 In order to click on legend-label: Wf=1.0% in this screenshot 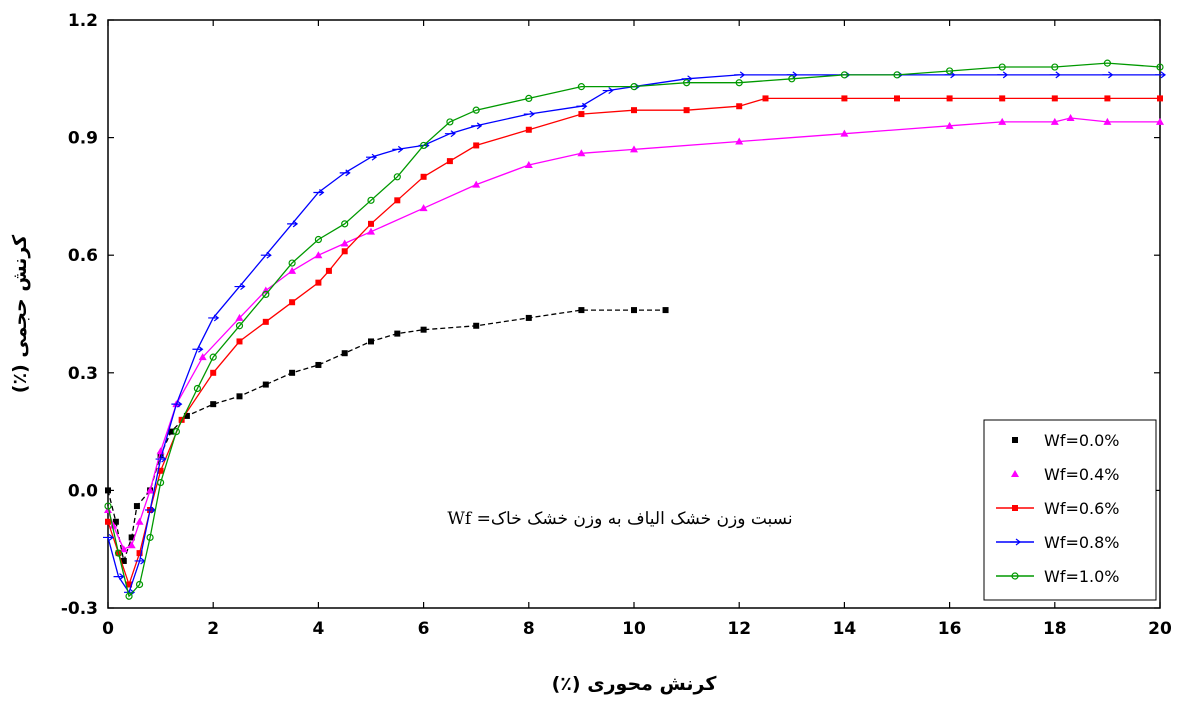, I will do `click(1082, 576)`.